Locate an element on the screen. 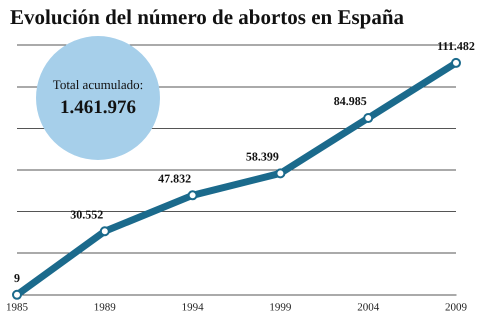  x-tick-label: 1994 is located at coordinates (193, 307).